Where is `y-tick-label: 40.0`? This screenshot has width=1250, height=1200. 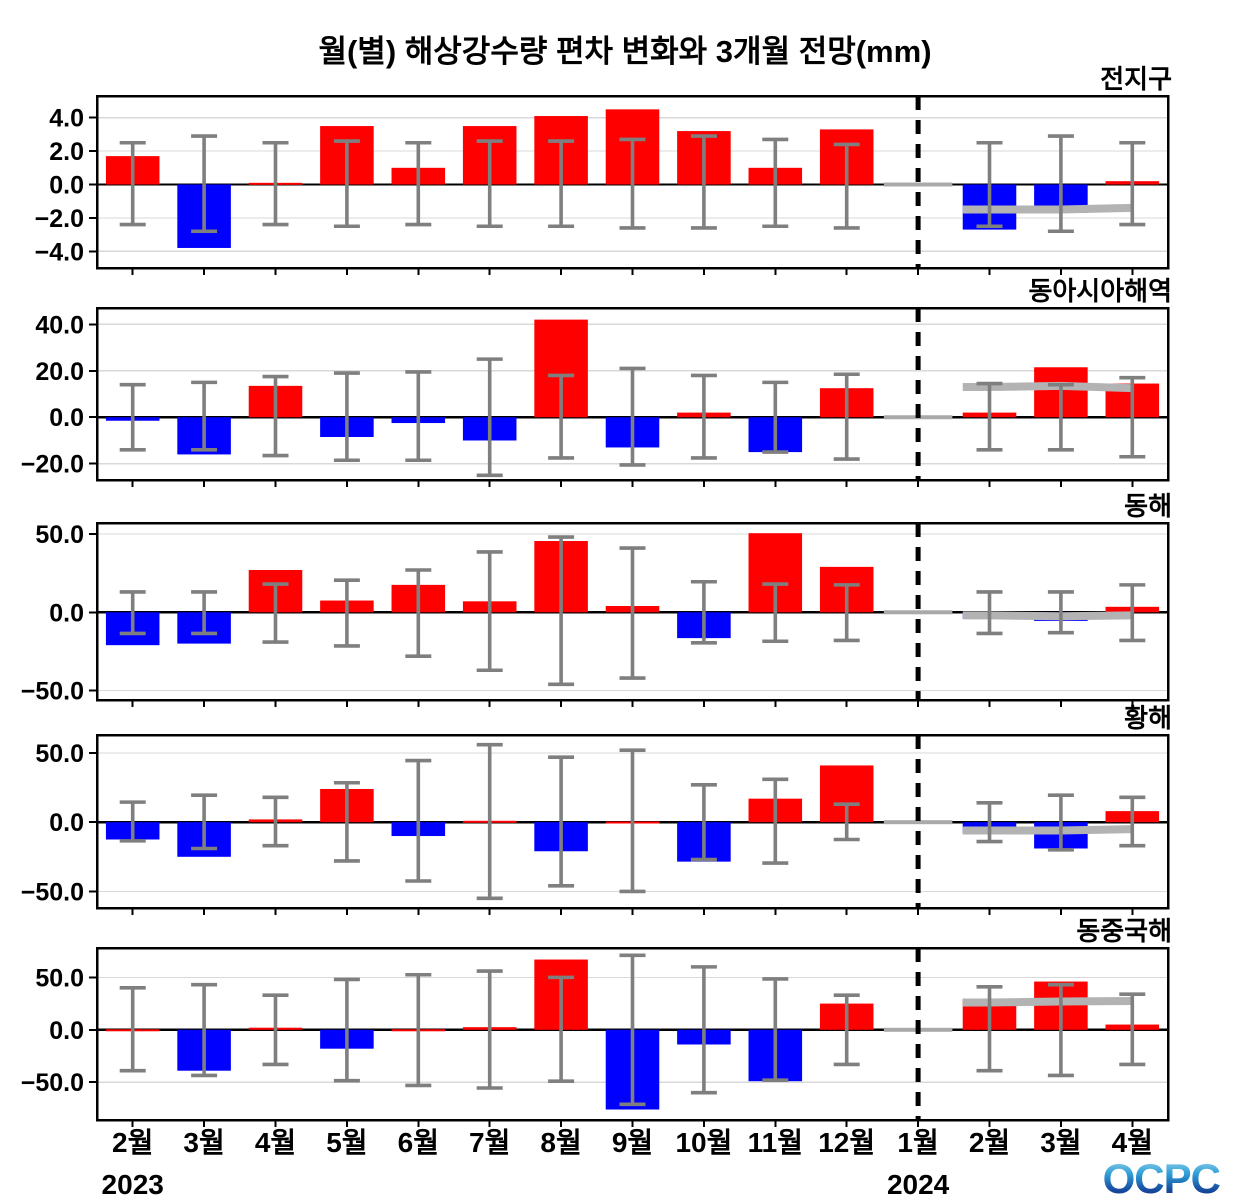
y-tick-label: 40.0 is located at coordinates (59, 325).